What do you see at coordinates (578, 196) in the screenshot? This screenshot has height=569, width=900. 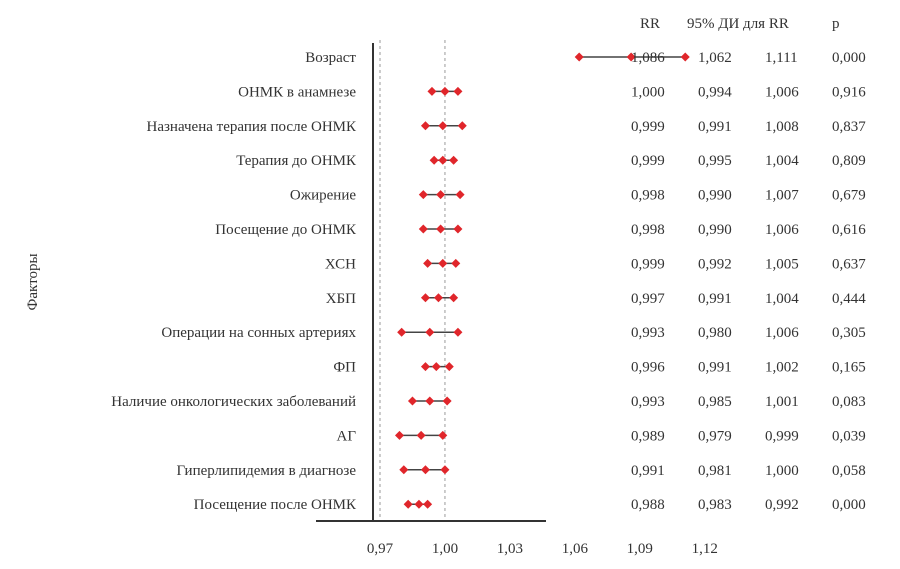 I see `forest-row: Ожирение 0,998 0,990 1,007 0,679` at bounding box center [578, 196].